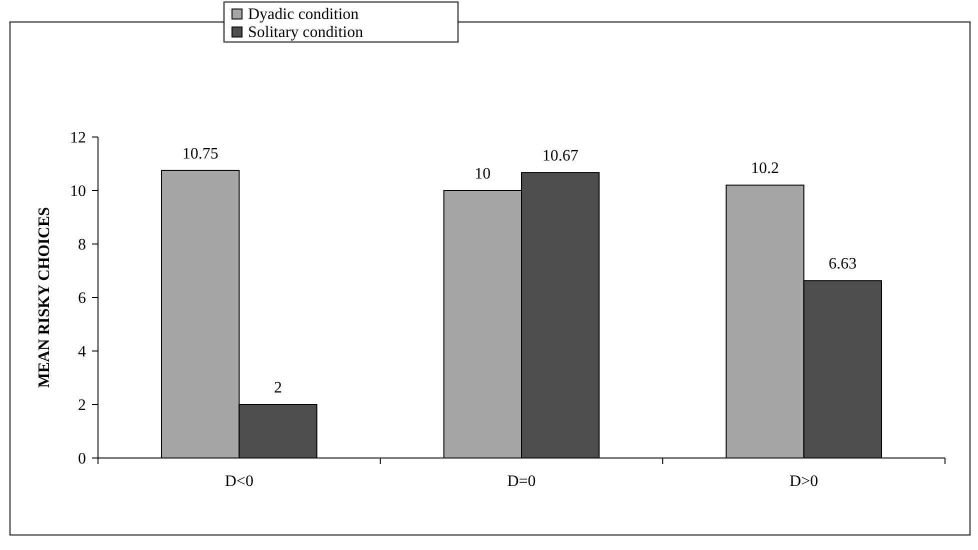 This screenshot has height=550, width=978. Describe the element at coordinates (44, 297) in the screenshot. I see `y-axis-title: MEAN RISKY CHOICES` at that location.